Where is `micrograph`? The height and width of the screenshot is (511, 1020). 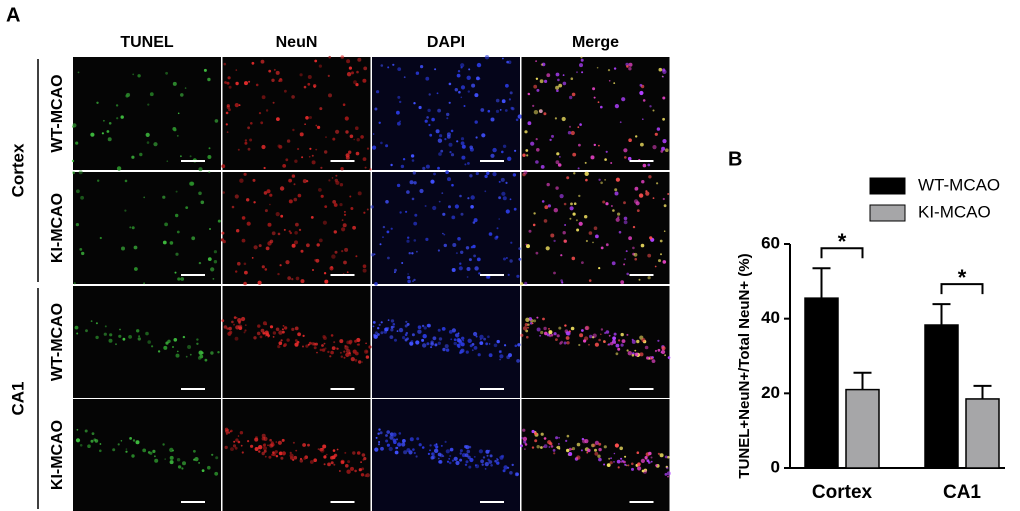 micrograph is located at coordinates (296, 113).